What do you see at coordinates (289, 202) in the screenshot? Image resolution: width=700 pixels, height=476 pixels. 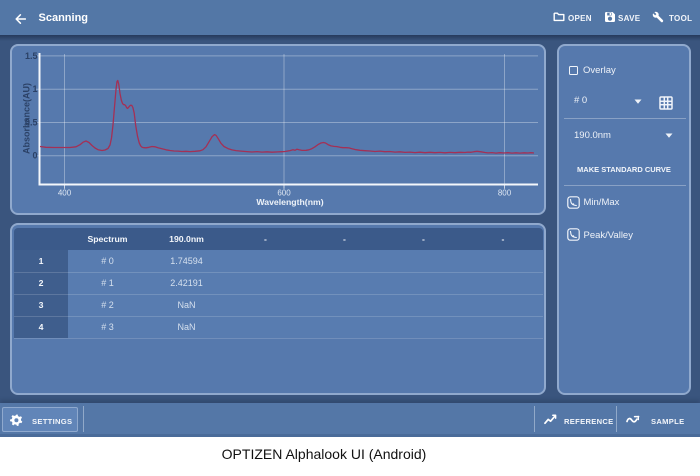 I see `svg-text: Wavelength(nm)` at bounding box center [289, 202].